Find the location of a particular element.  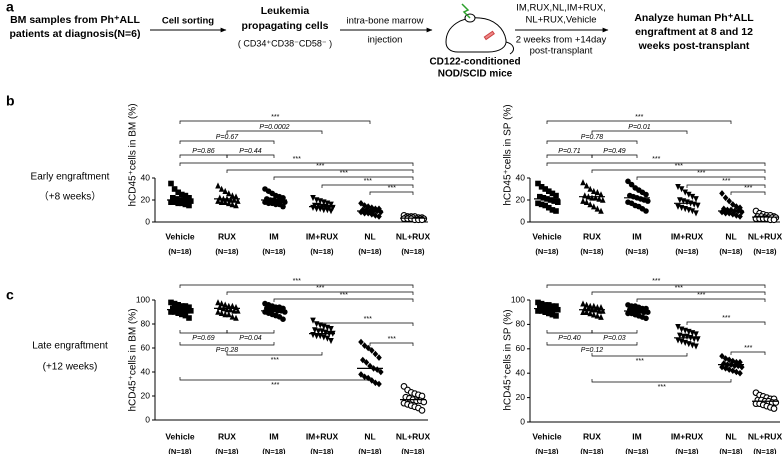

panel-label: a is located at coordinates (10, 7).